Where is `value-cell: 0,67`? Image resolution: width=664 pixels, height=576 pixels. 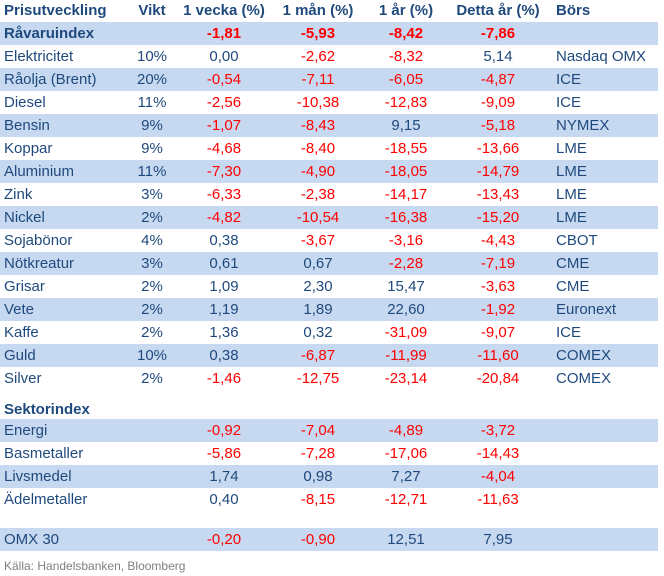
value-cell: 0,67 is located at coordinates (318, 263).